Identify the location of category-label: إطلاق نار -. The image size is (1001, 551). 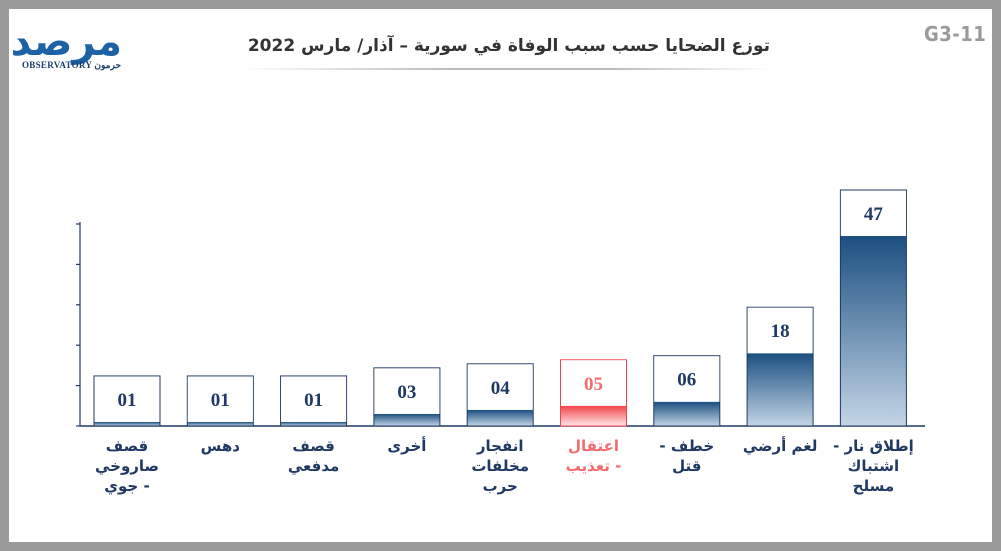
(873, 446).